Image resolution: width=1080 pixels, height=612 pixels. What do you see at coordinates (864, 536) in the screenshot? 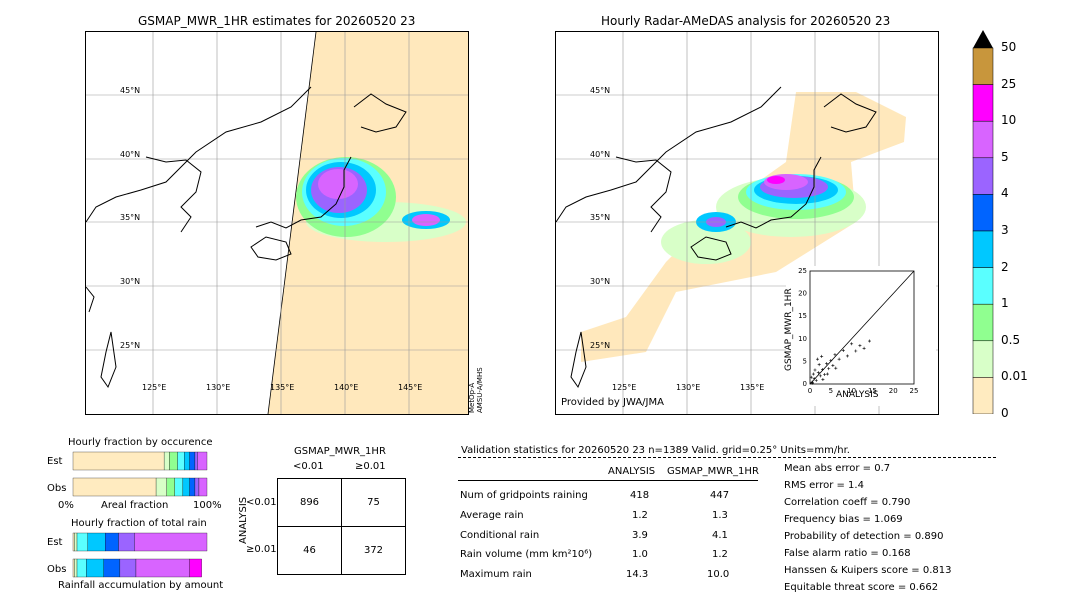
I see `score-pod: Probability of detection = 0.890` at bounding box center [864, 536].